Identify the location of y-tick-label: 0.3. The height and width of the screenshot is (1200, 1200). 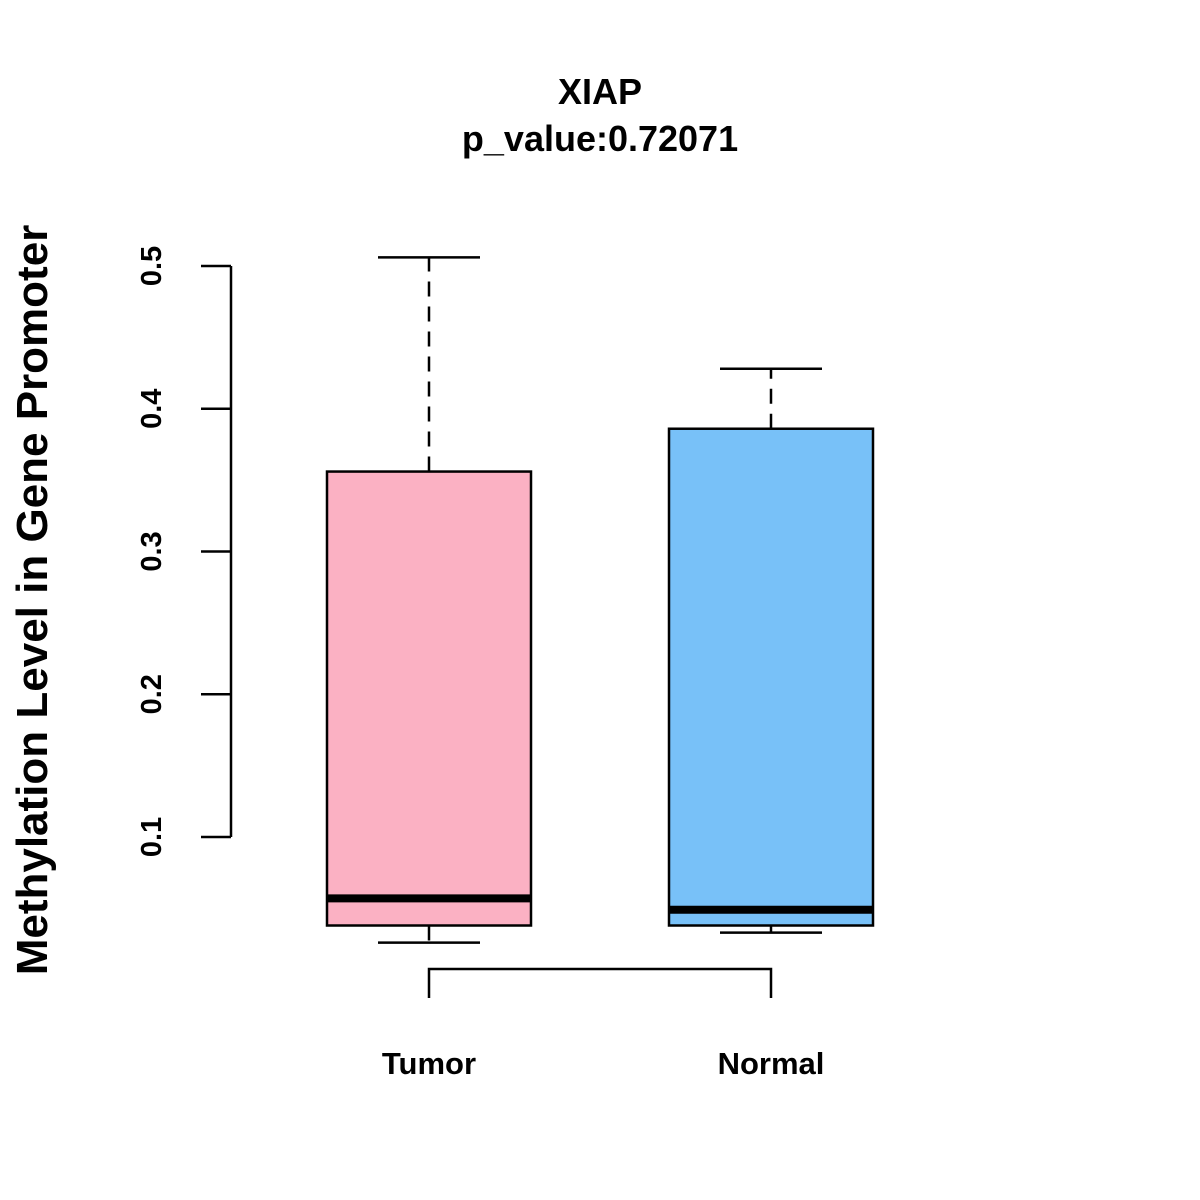
(152, 551).